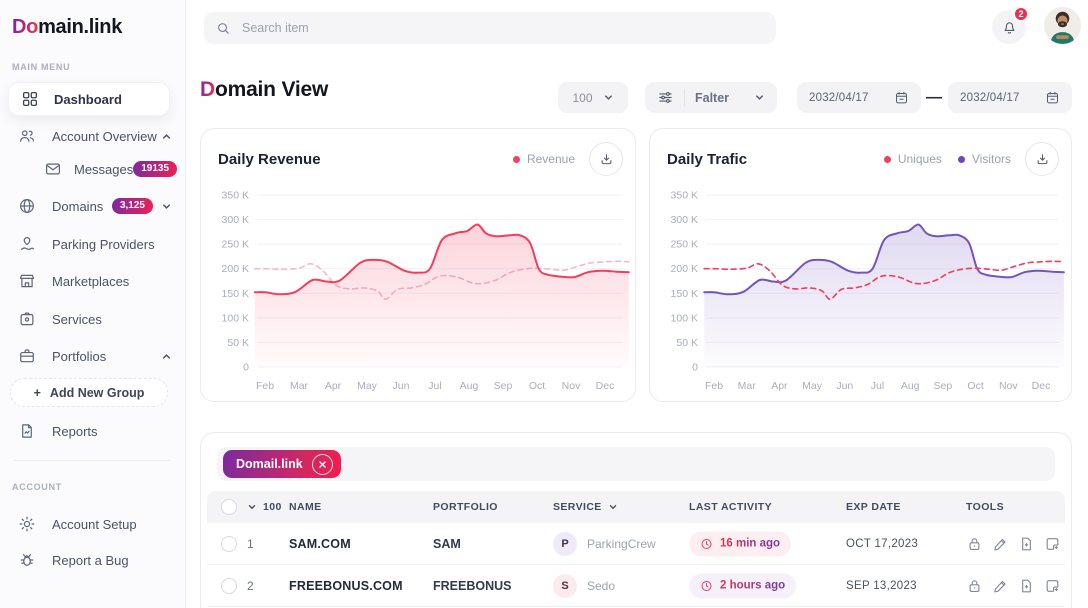 The height and width of the screenshot is (608, 1088). What do you see at coordinates (25, 27) in the screenshot?
I see `logo-accent: Do` at bounding box center [25, 27].